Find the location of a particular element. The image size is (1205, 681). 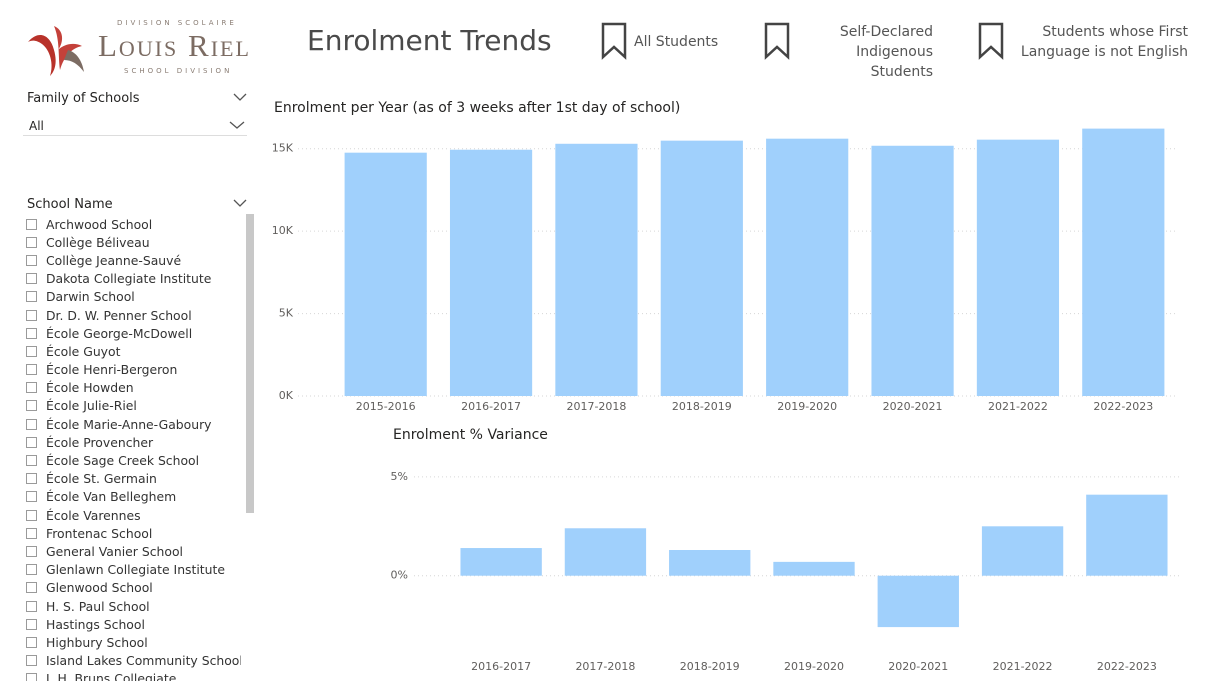

school-name: Glenwood School is located at coordinates (99, 588).